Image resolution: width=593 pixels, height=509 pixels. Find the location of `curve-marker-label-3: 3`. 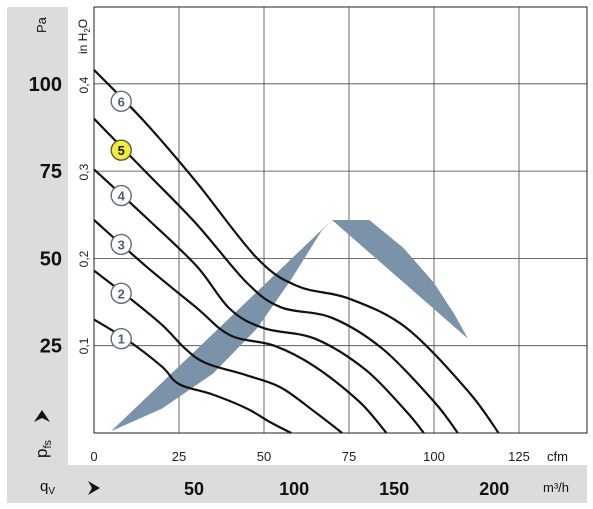

curve-marker-label-3: 3 is located at coordinates (121, 244).